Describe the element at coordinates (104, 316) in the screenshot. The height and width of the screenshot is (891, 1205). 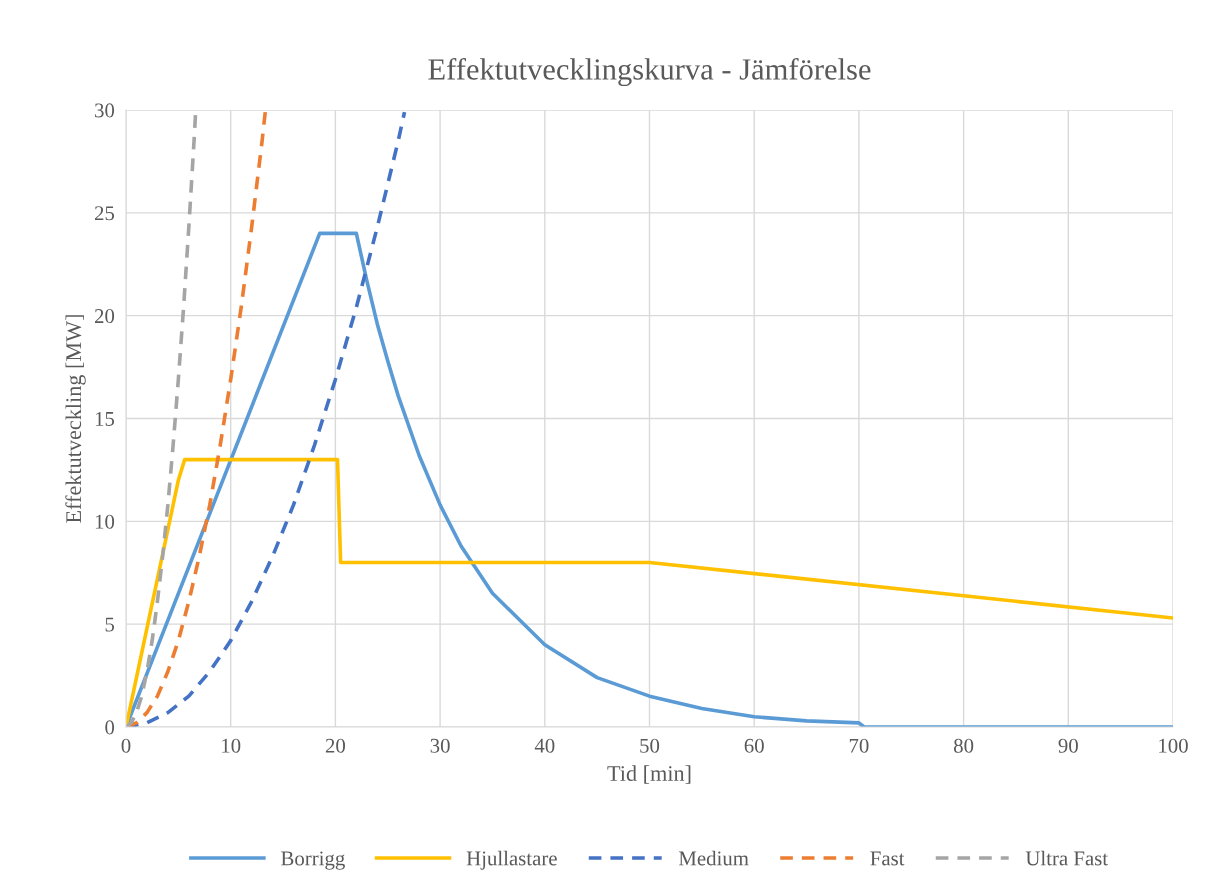
I see `y-tick-label: 20` at that location.